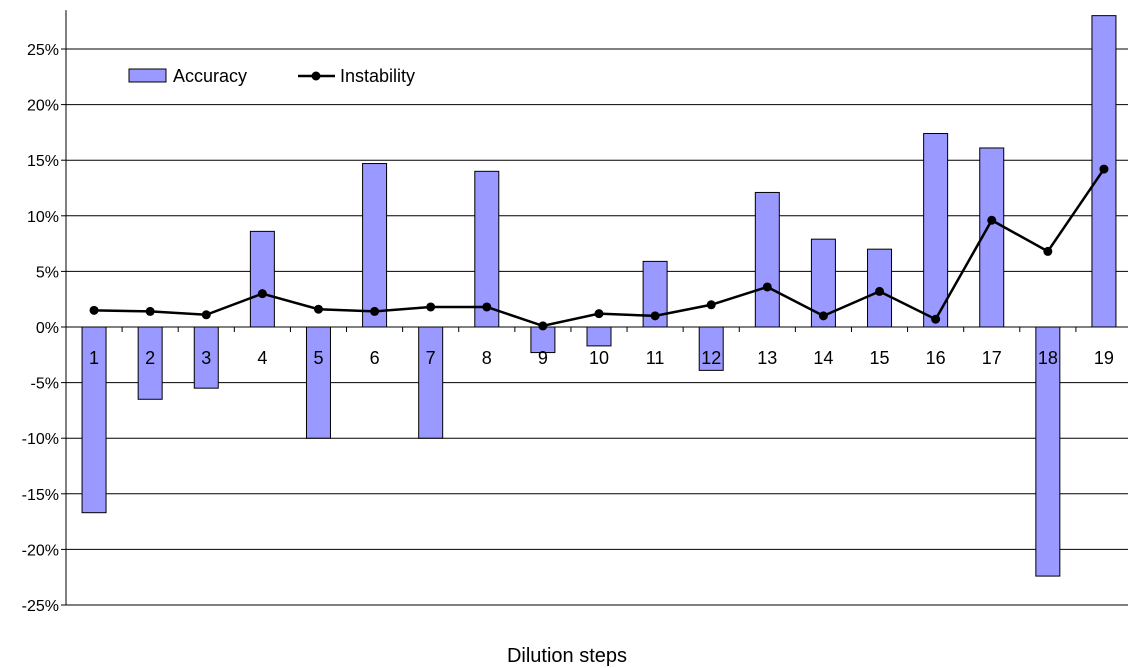 This screenshot has width=1128, height=668. What do you see at coordinates (431, 358) in the screenshot?
I see `x-tick-label: 7` at bounding box center [431, 358].